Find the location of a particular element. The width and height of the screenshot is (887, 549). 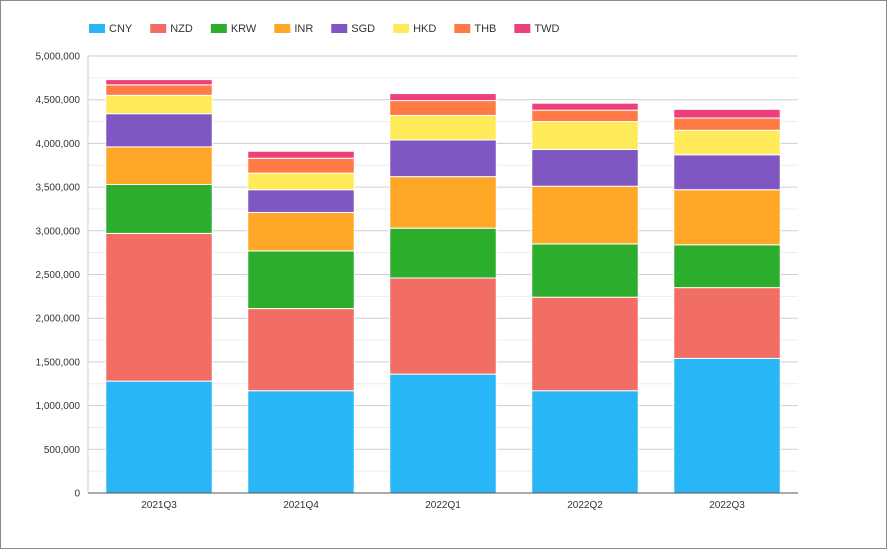

bar-segment-thb-2022q1 is located at coordinates (443, 108).